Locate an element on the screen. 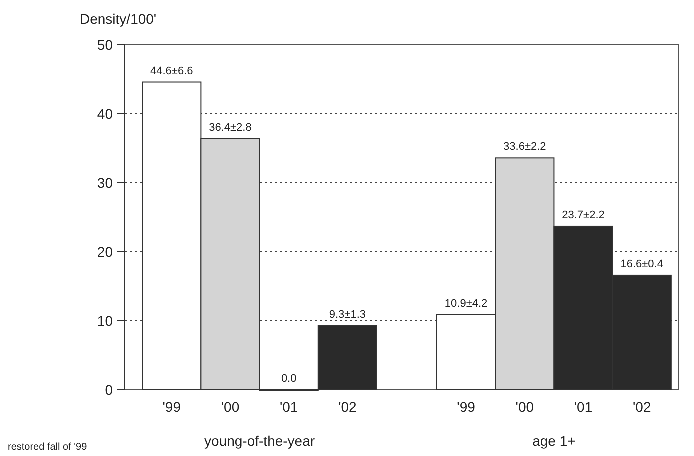  y-tick-label: 30 is located at coordinates (105, 182).